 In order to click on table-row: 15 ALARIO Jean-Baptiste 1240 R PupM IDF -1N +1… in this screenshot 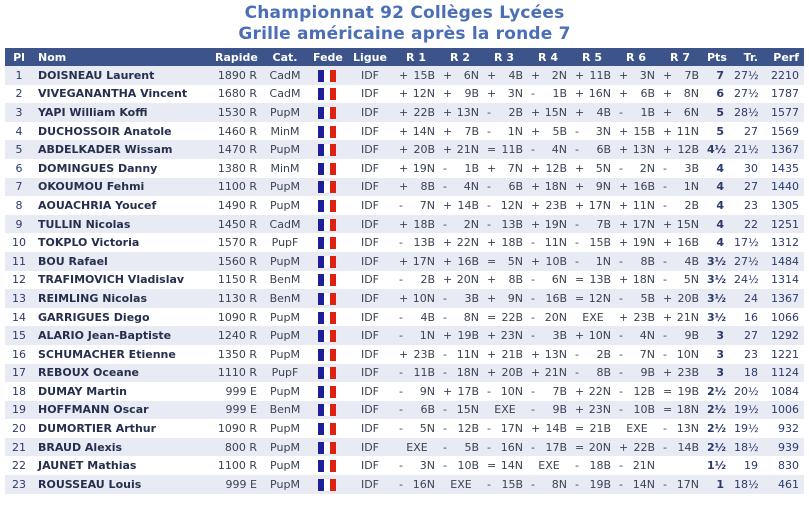, I will do `click(404, 335)`.